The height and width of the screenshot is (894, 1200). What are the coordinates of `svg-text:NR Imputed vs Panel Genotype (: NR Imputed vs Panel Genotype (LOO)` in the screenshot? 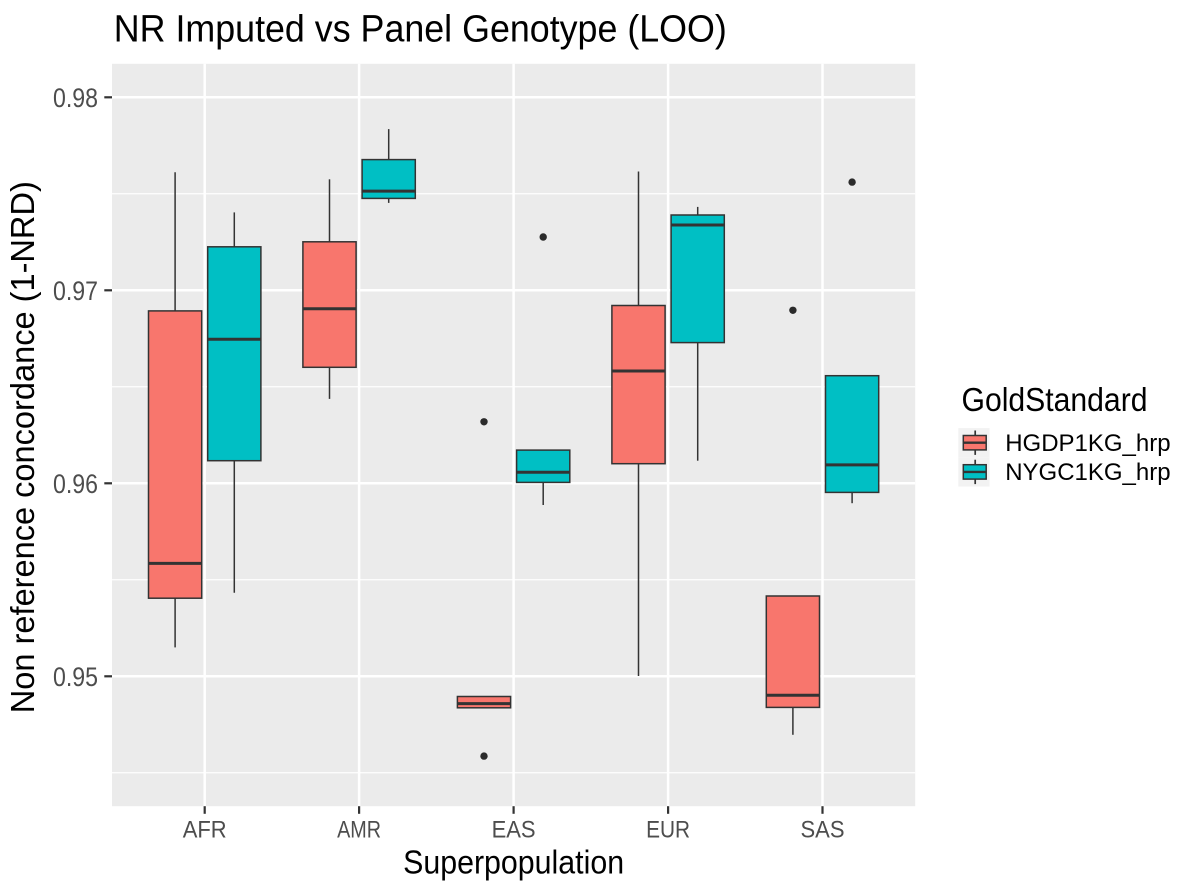 It's located at (420, 29).